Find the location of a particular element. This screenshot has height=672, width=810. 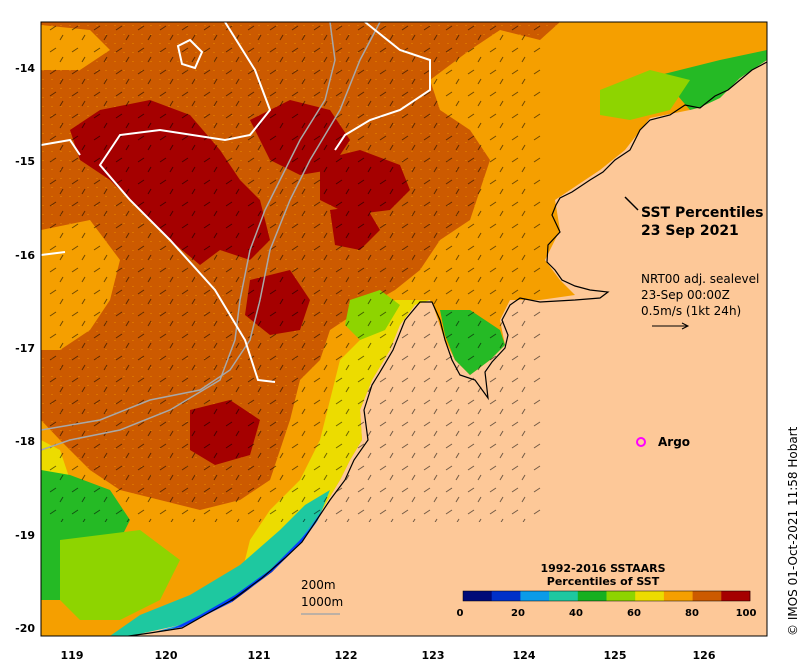

argo-label: Argo is located at coordinates (674, 442).